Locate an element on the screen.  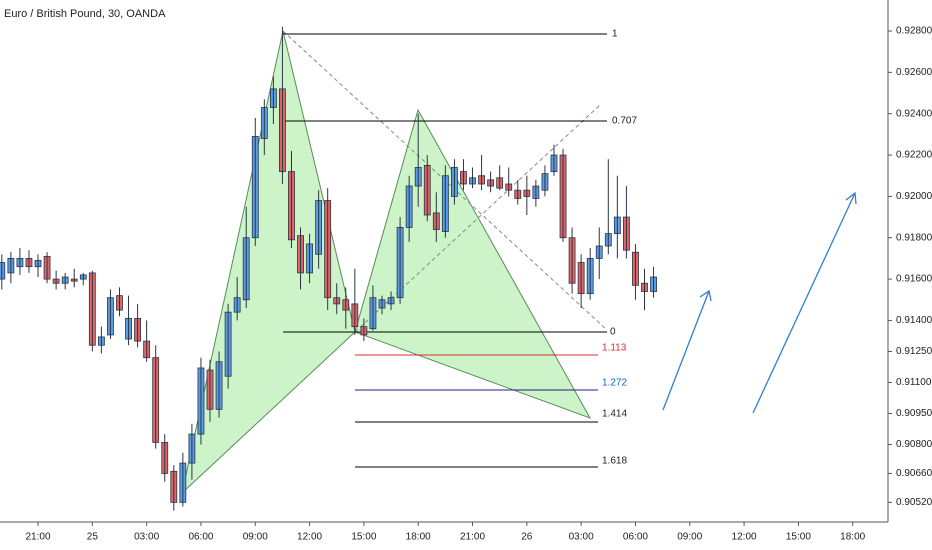
y-tick-label: 0.92400 is located at coordinates (914, 113).